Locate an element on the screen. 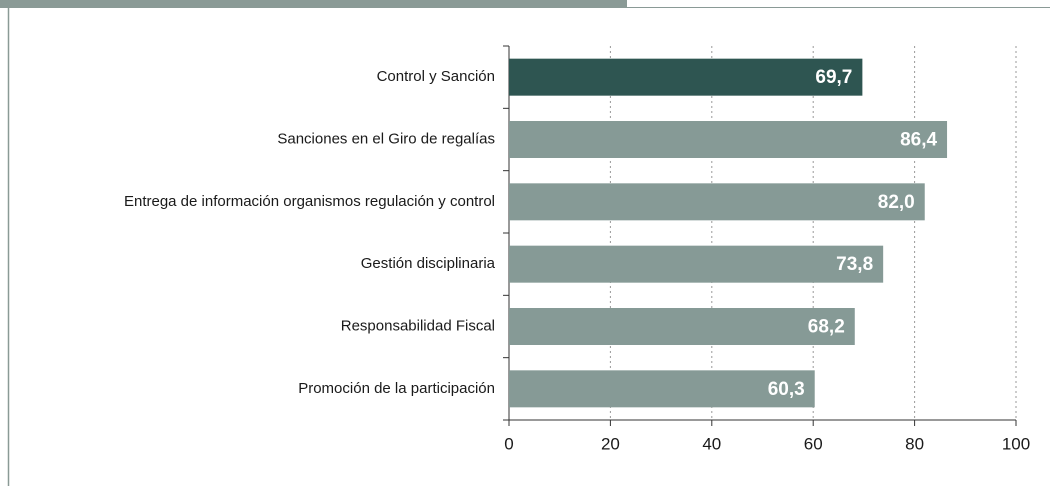  x-tick-label: 80 is located at coordinates (914, 443).